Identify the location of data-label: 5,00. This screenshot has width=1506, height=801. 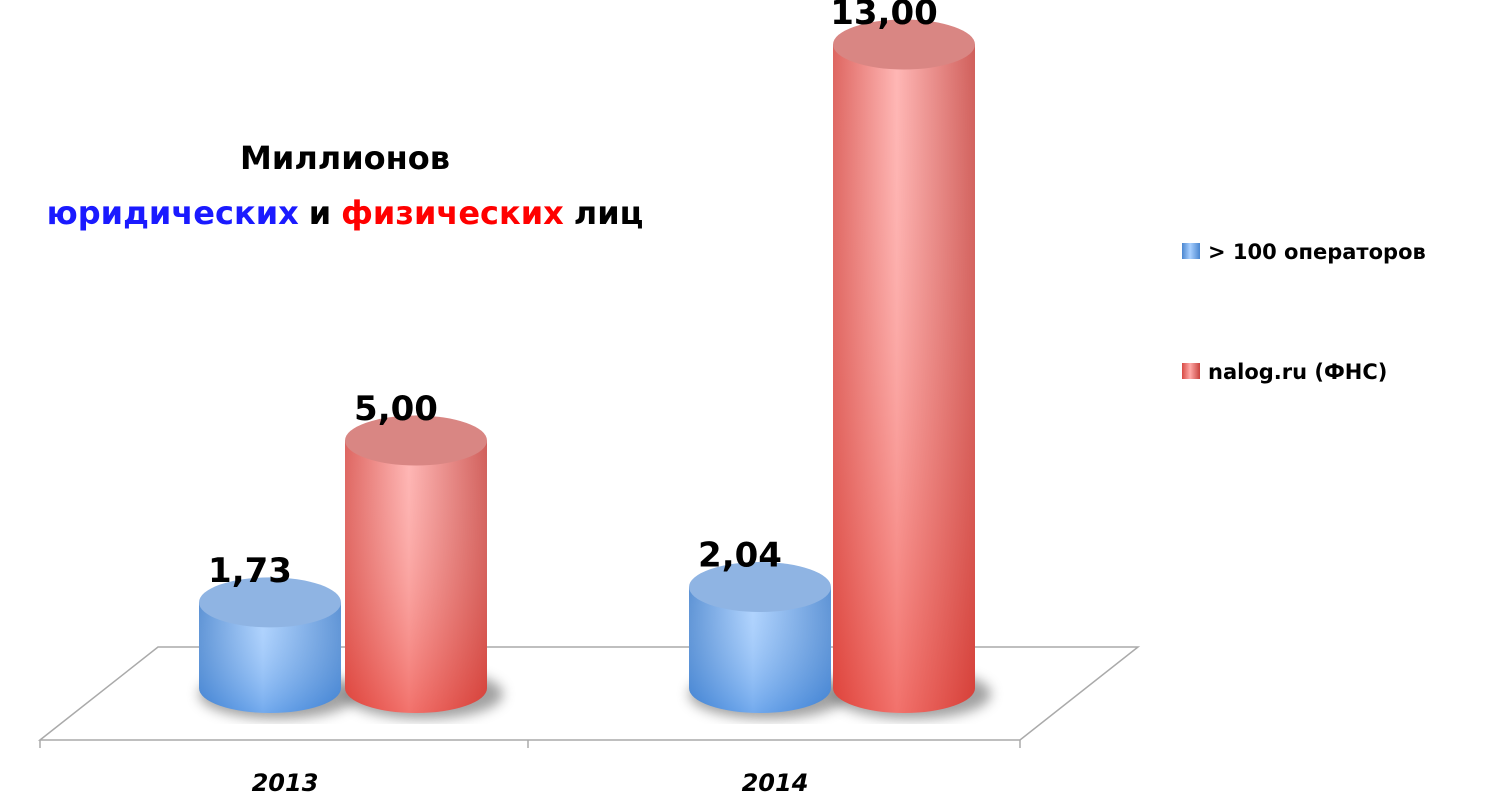
(396, 409).